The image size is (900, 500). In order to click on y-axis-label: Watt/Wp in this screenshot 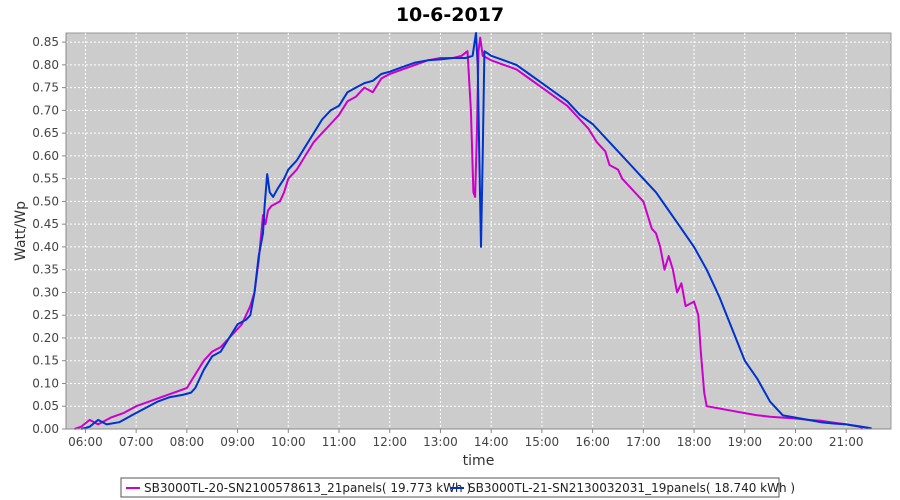, I will do `click(21, 231)`.